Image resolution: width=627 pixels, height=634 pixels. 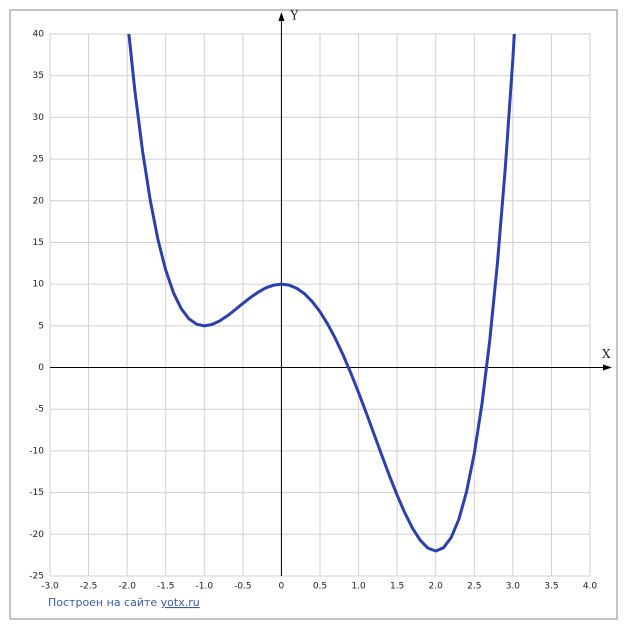 What do you see at coordinates (180, 602) in the screenshot?
I see `footer-link: yotx.ru` at bounding box center [180, 602].